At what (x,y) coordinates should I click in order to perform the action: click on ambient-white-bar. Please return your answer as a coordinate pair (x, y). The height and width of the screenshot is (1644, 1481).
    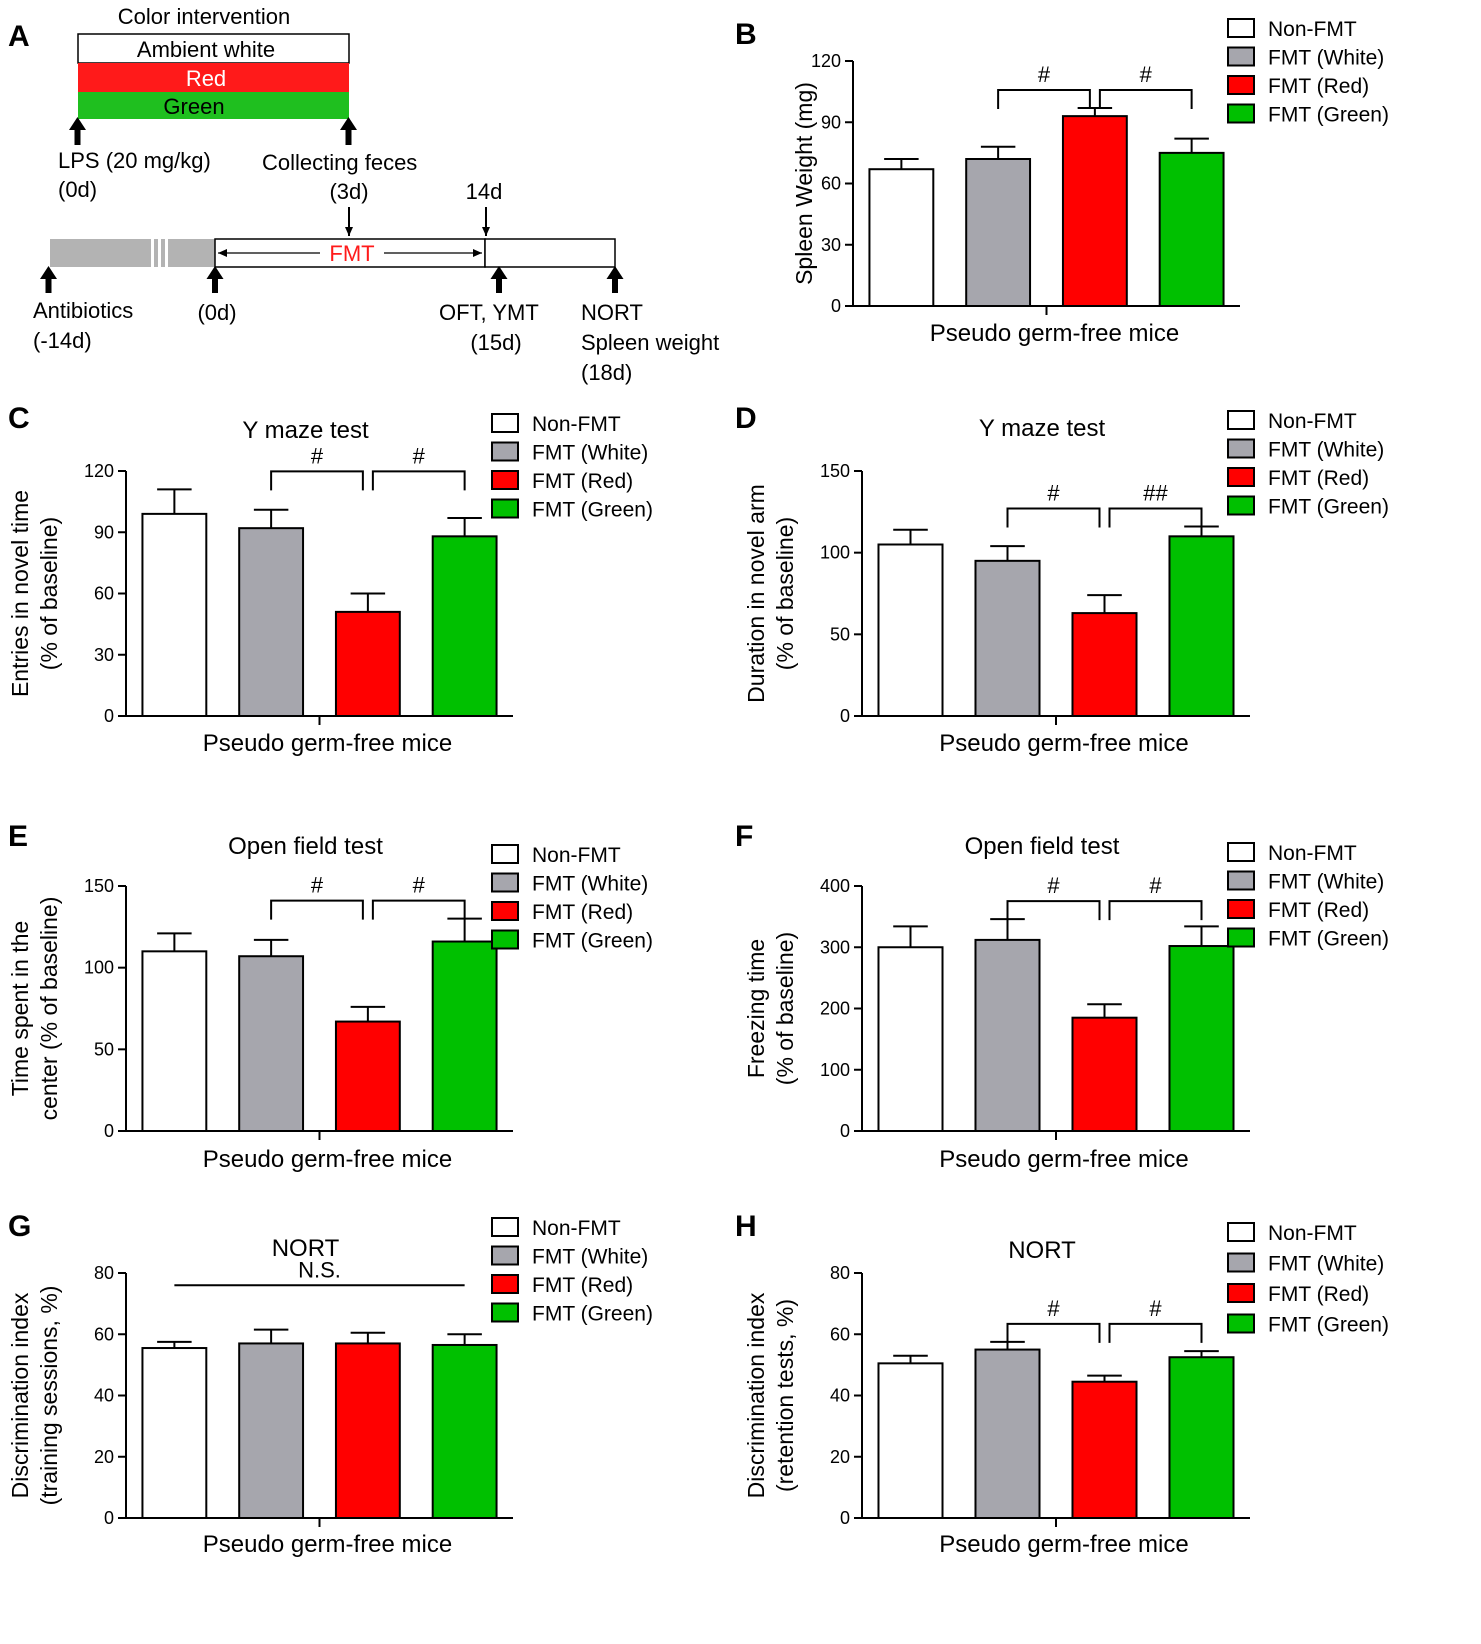
    Looking at the image, I should click on (213, 48).